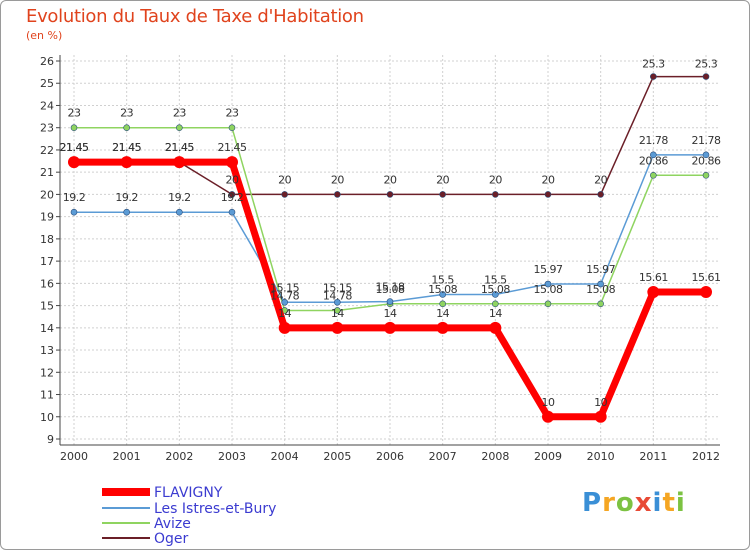  Describe the element at coordinates (337, 456) in the screenshot. I see `x-tick-label: 2005` at that location.